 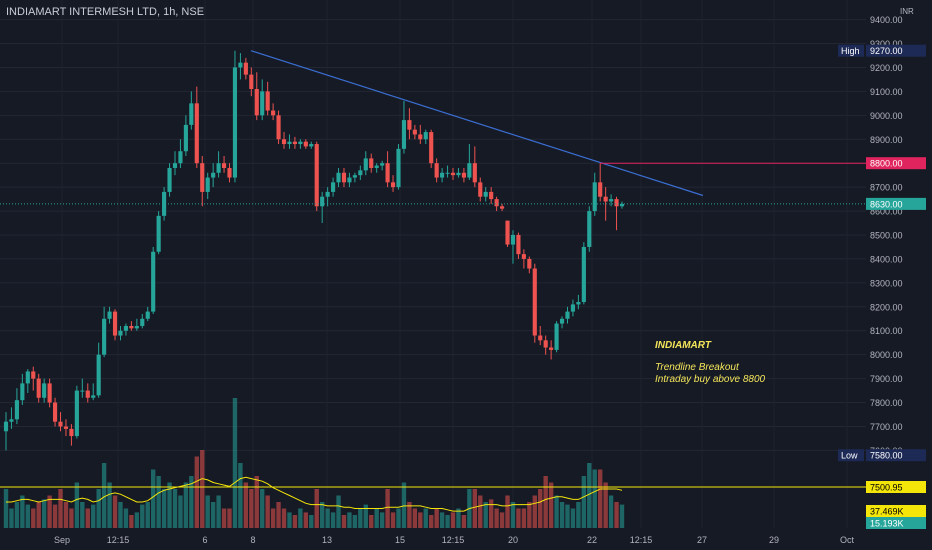 What do you see at coordinates (400, 540) in the screenshot?
I see `time-tick-label: 15` at bounding box center [400, 540].